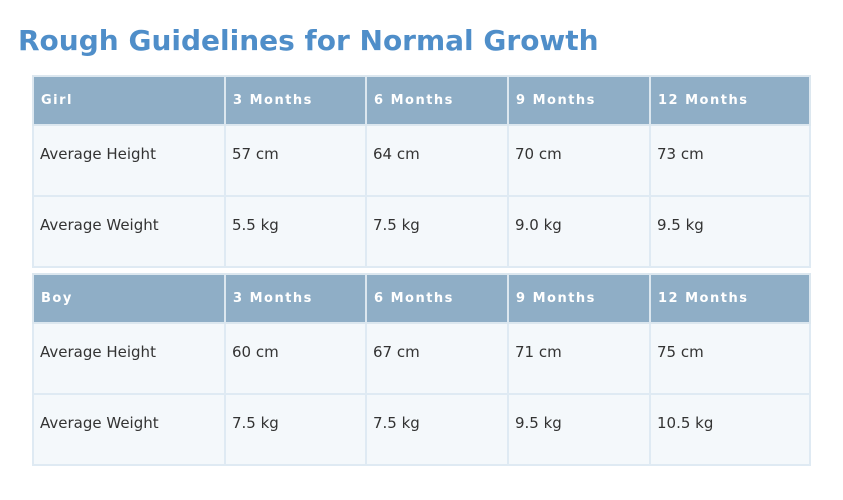 The image size is (843, 500). I want to click on table-cell: 73 cm, so click(730, 160).